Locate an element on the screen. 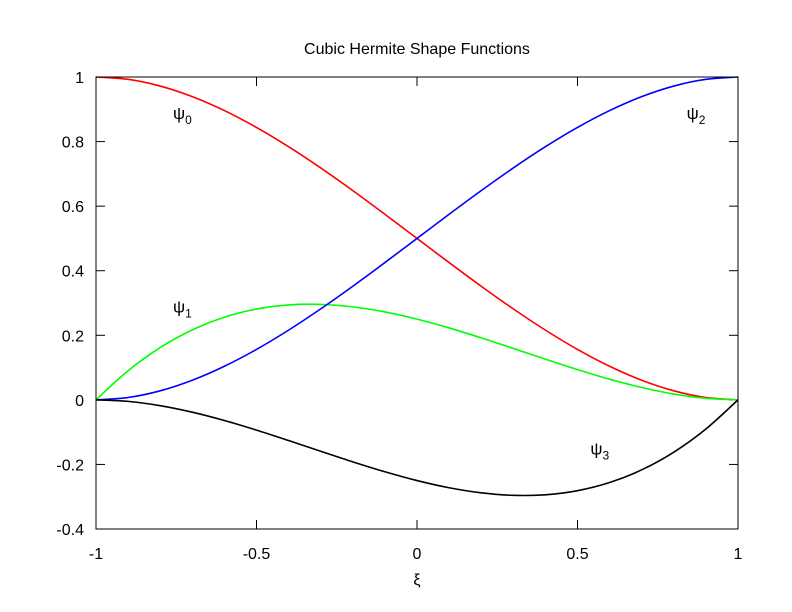 Image resolution: width=792 pixels, height=612 pixels. y-tick-label: 0 is located at coordinates (79, 401).